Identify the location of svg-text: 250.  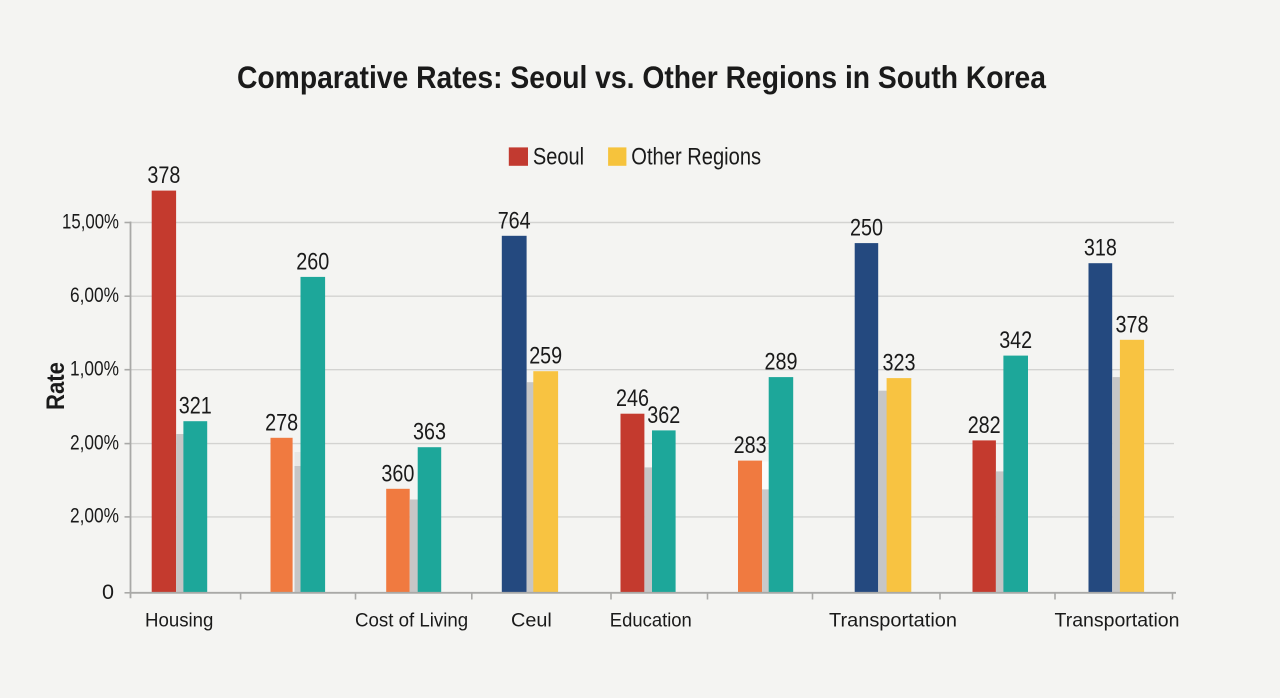
(866, 228).